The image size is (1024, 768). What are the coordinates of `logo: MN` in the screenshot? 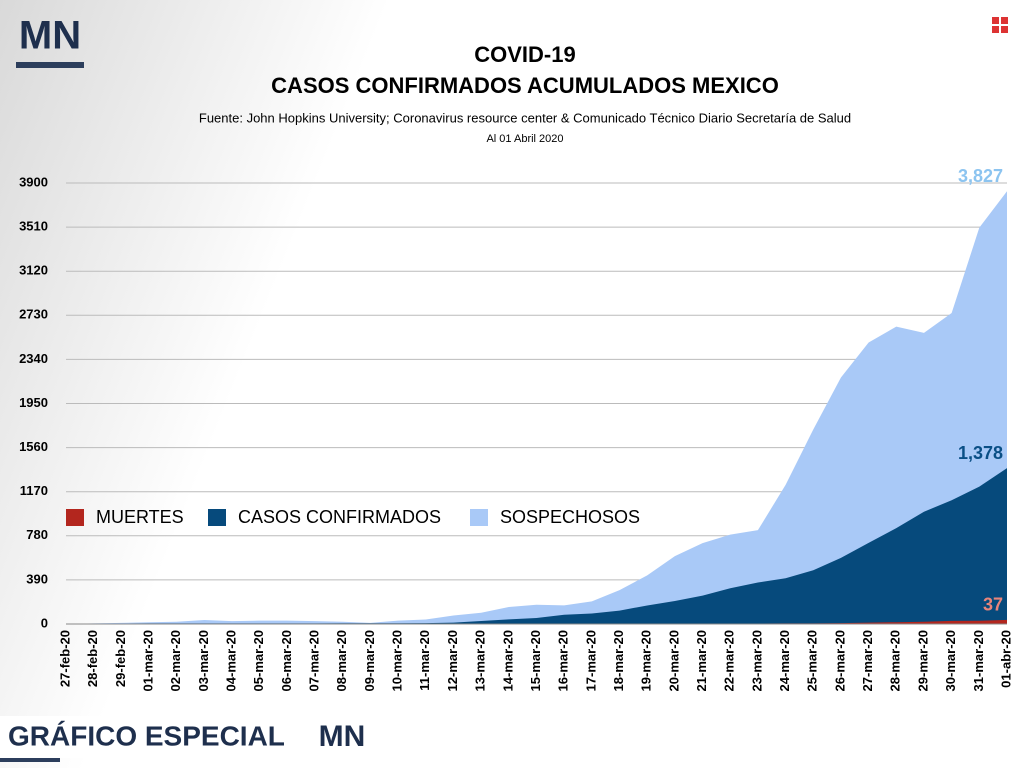 It's located at (50, 41).